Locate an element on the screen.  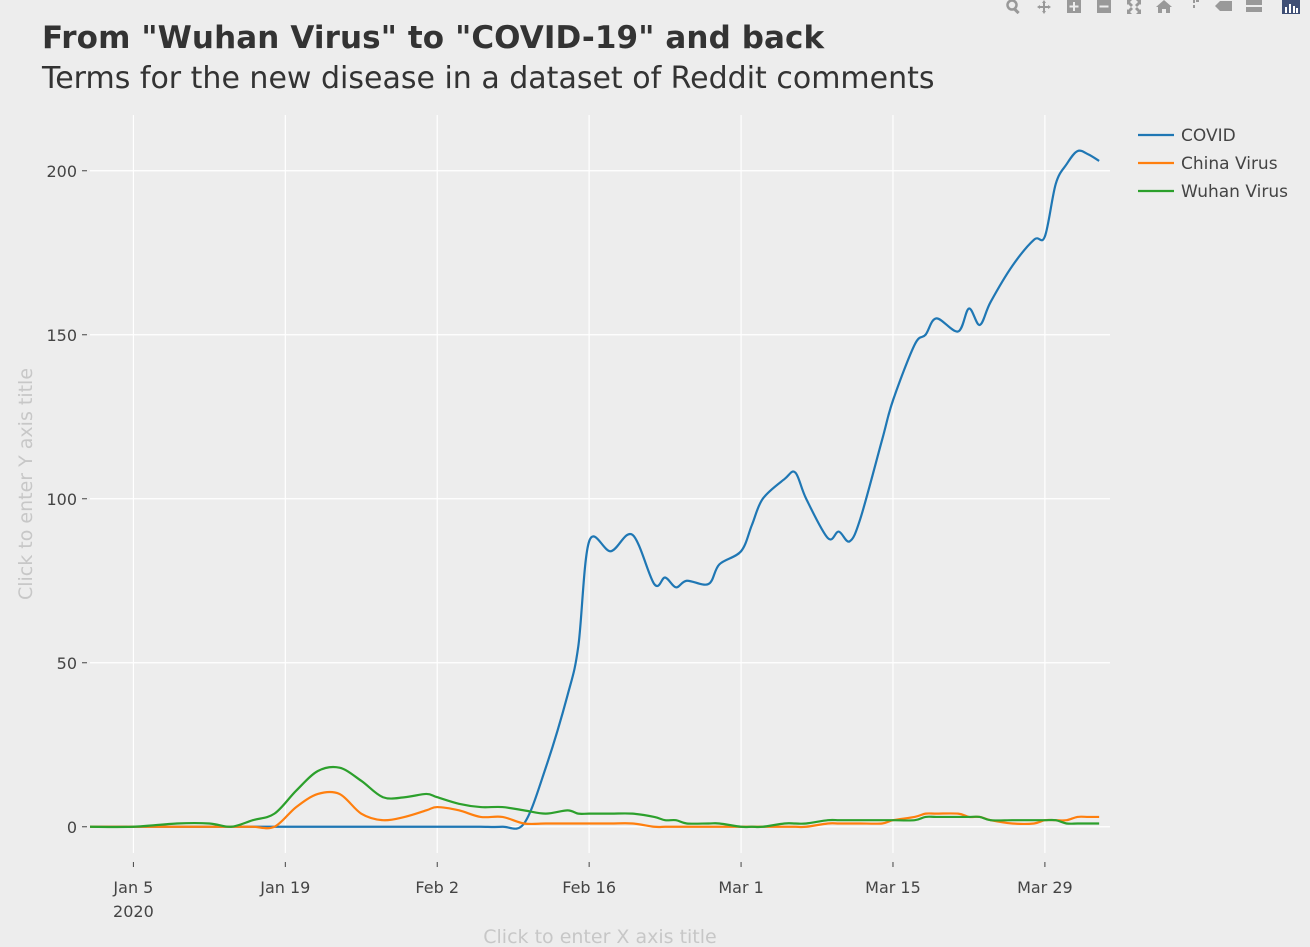
hover-compare-icon is located at coordinates (1254, 7).